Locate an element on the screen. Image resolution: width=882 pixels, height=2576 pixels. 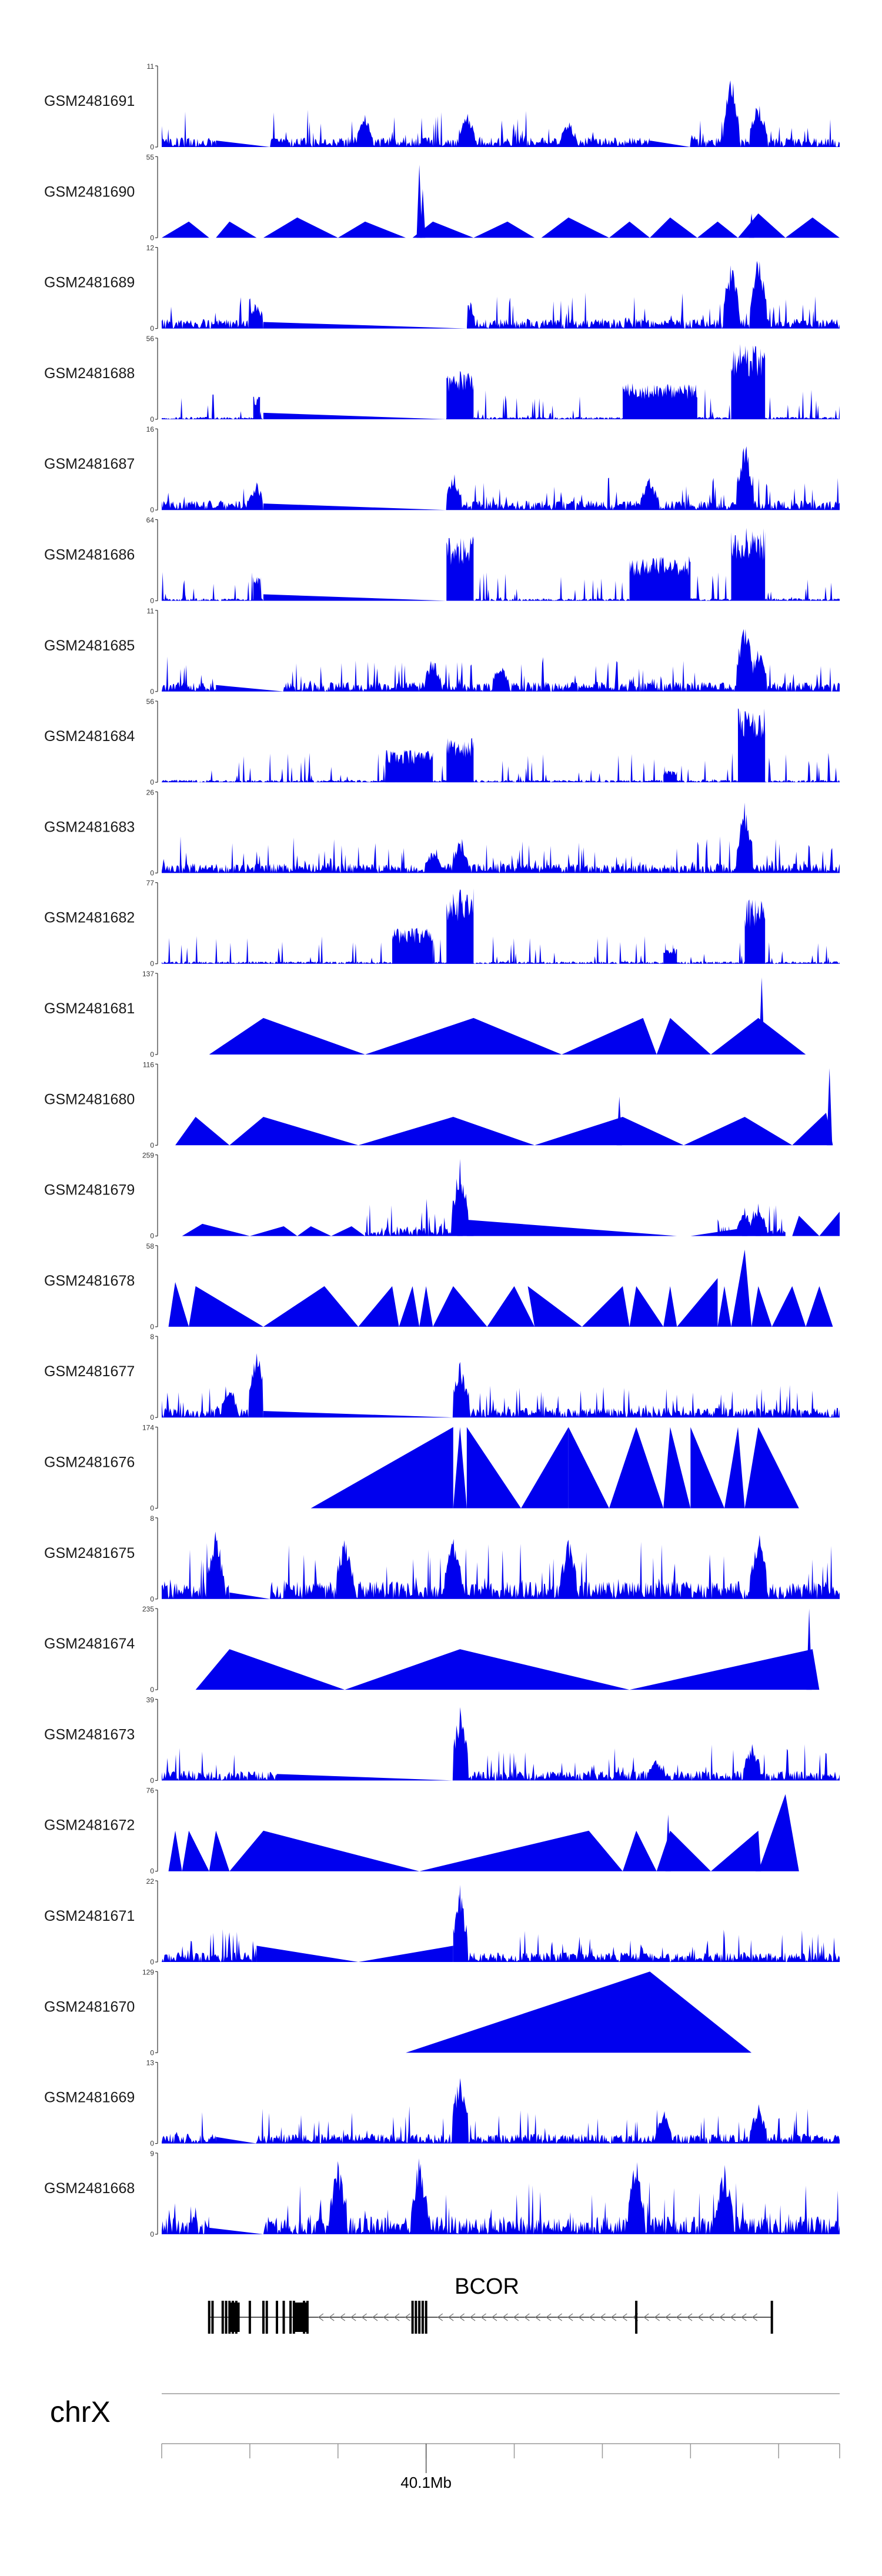
y-max-label: 129 is located at coordinates (148, 1972).